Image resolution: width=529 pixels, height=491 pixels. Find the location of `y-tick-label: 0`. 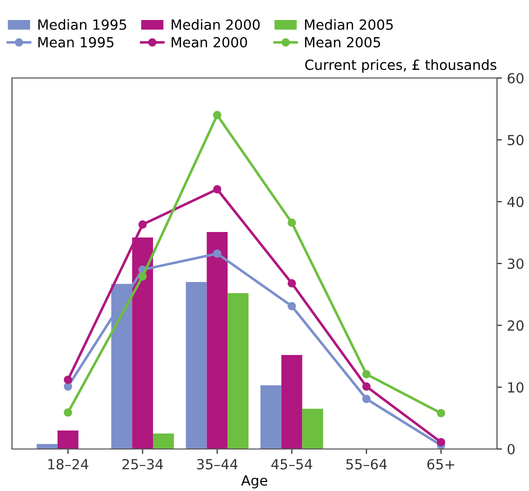

y-tick-label: 0 is located at coordinates (511, 449).